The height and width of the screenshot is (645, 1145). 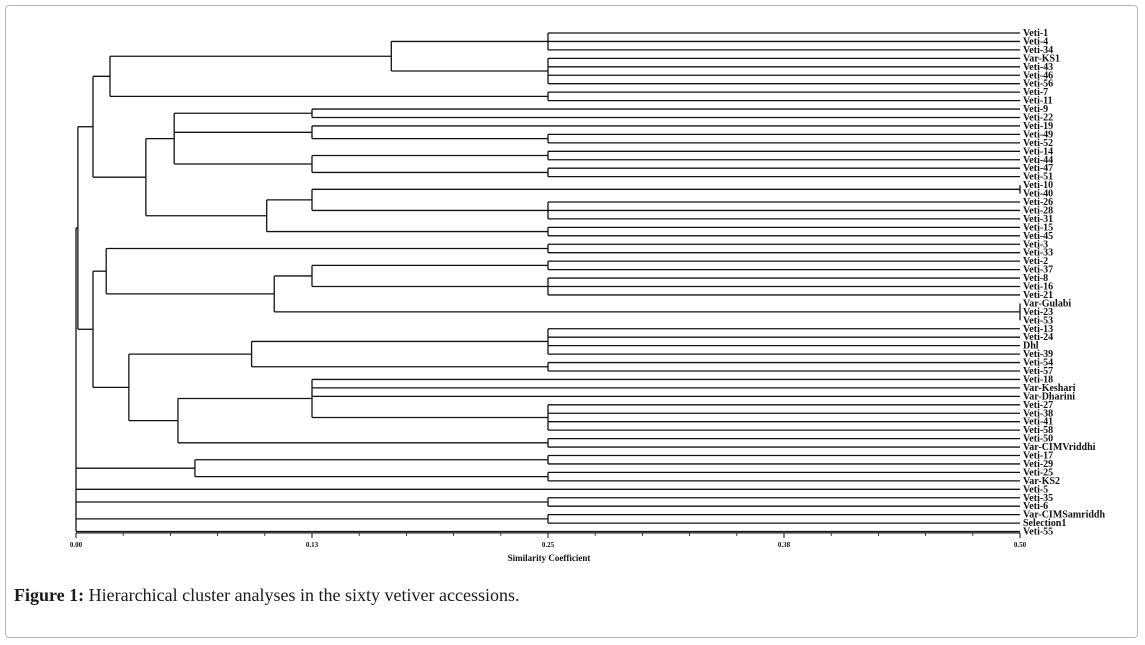 I want to click on leaf-label: Veti-40, so click(x=1038, y=194).